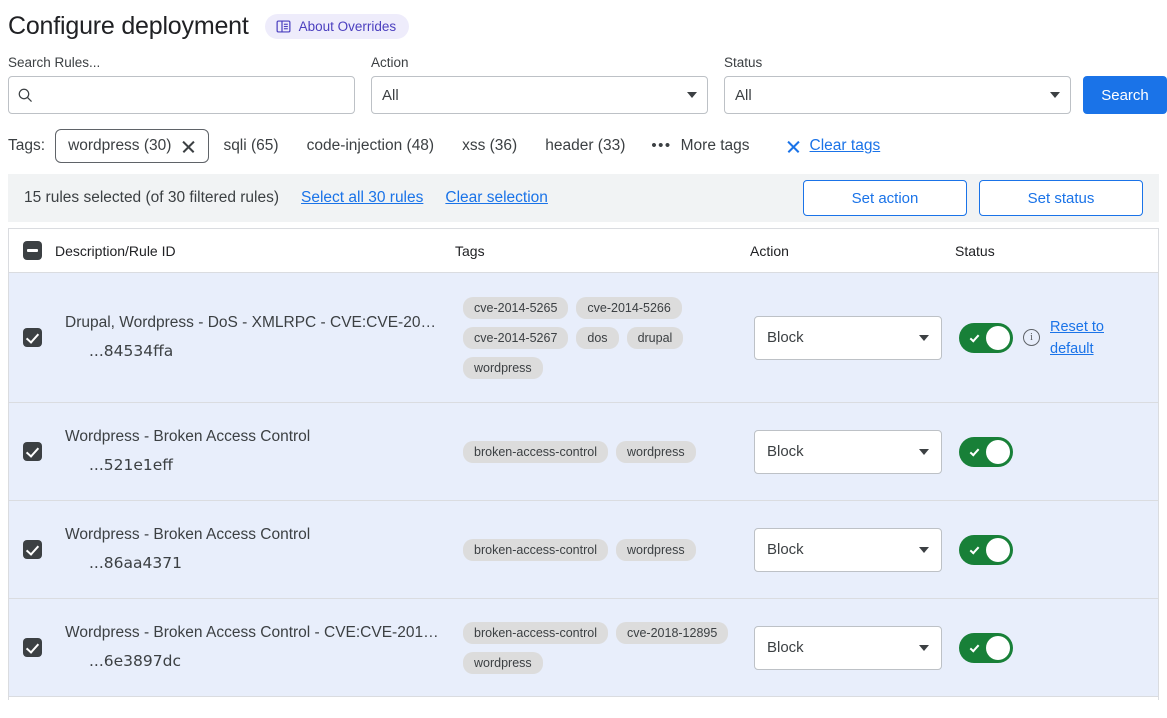  I want to click on more-tags-button: ••• More tags, so click(700, 146).